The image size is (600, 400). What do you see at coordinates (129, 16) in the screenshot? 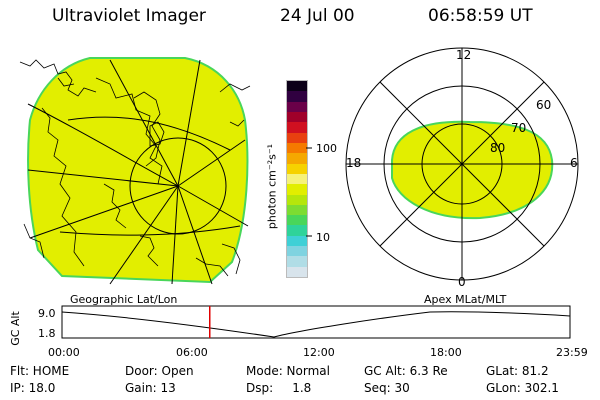
I see `instrument-title: Ultraviolet Imager` at bounding box center [129, 16].